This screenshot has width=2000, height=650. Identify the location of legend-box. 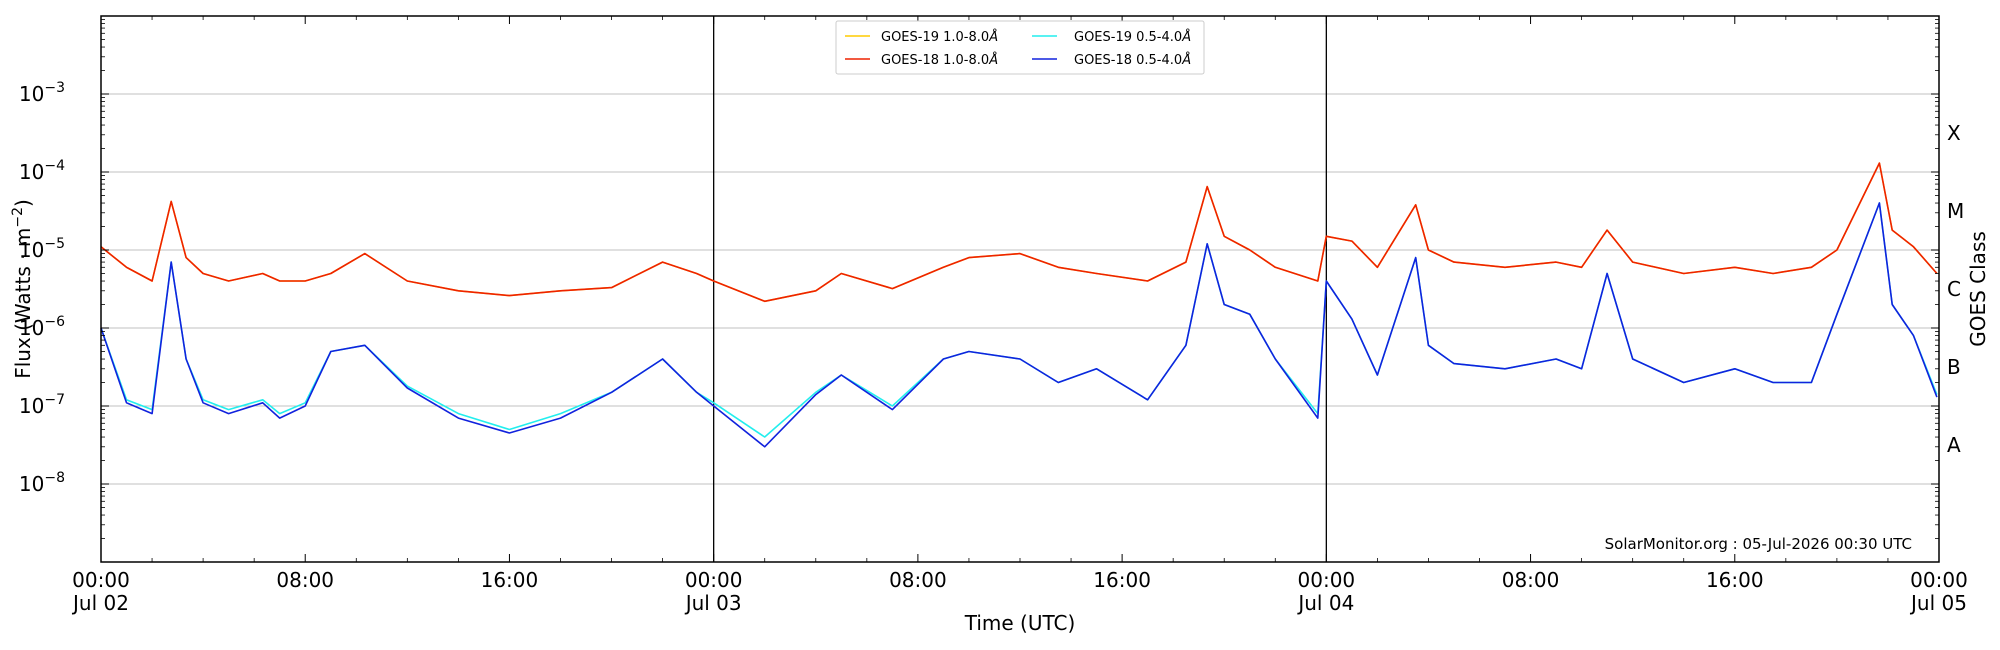
(1020, 47).